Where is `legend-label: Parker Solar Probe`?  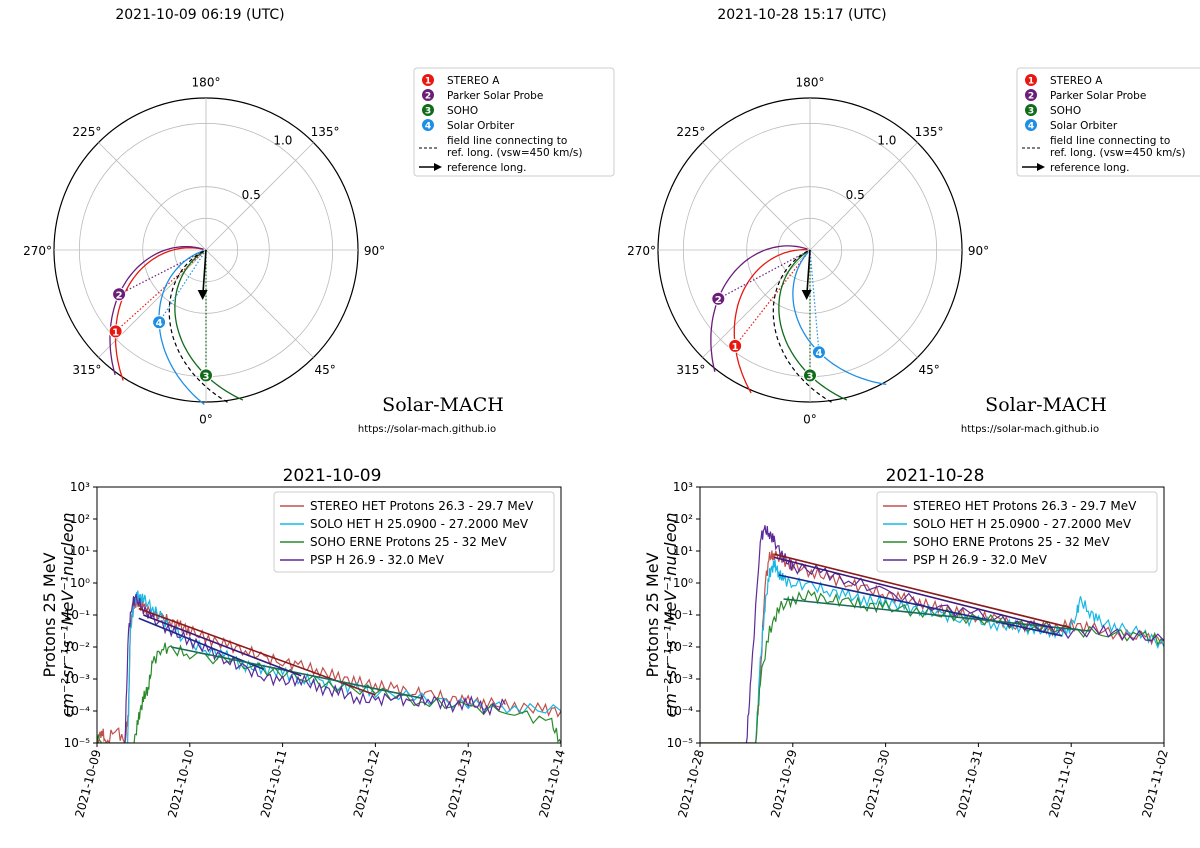
legend-label: Parker Solar Probe is located at coordinates (495, 96).